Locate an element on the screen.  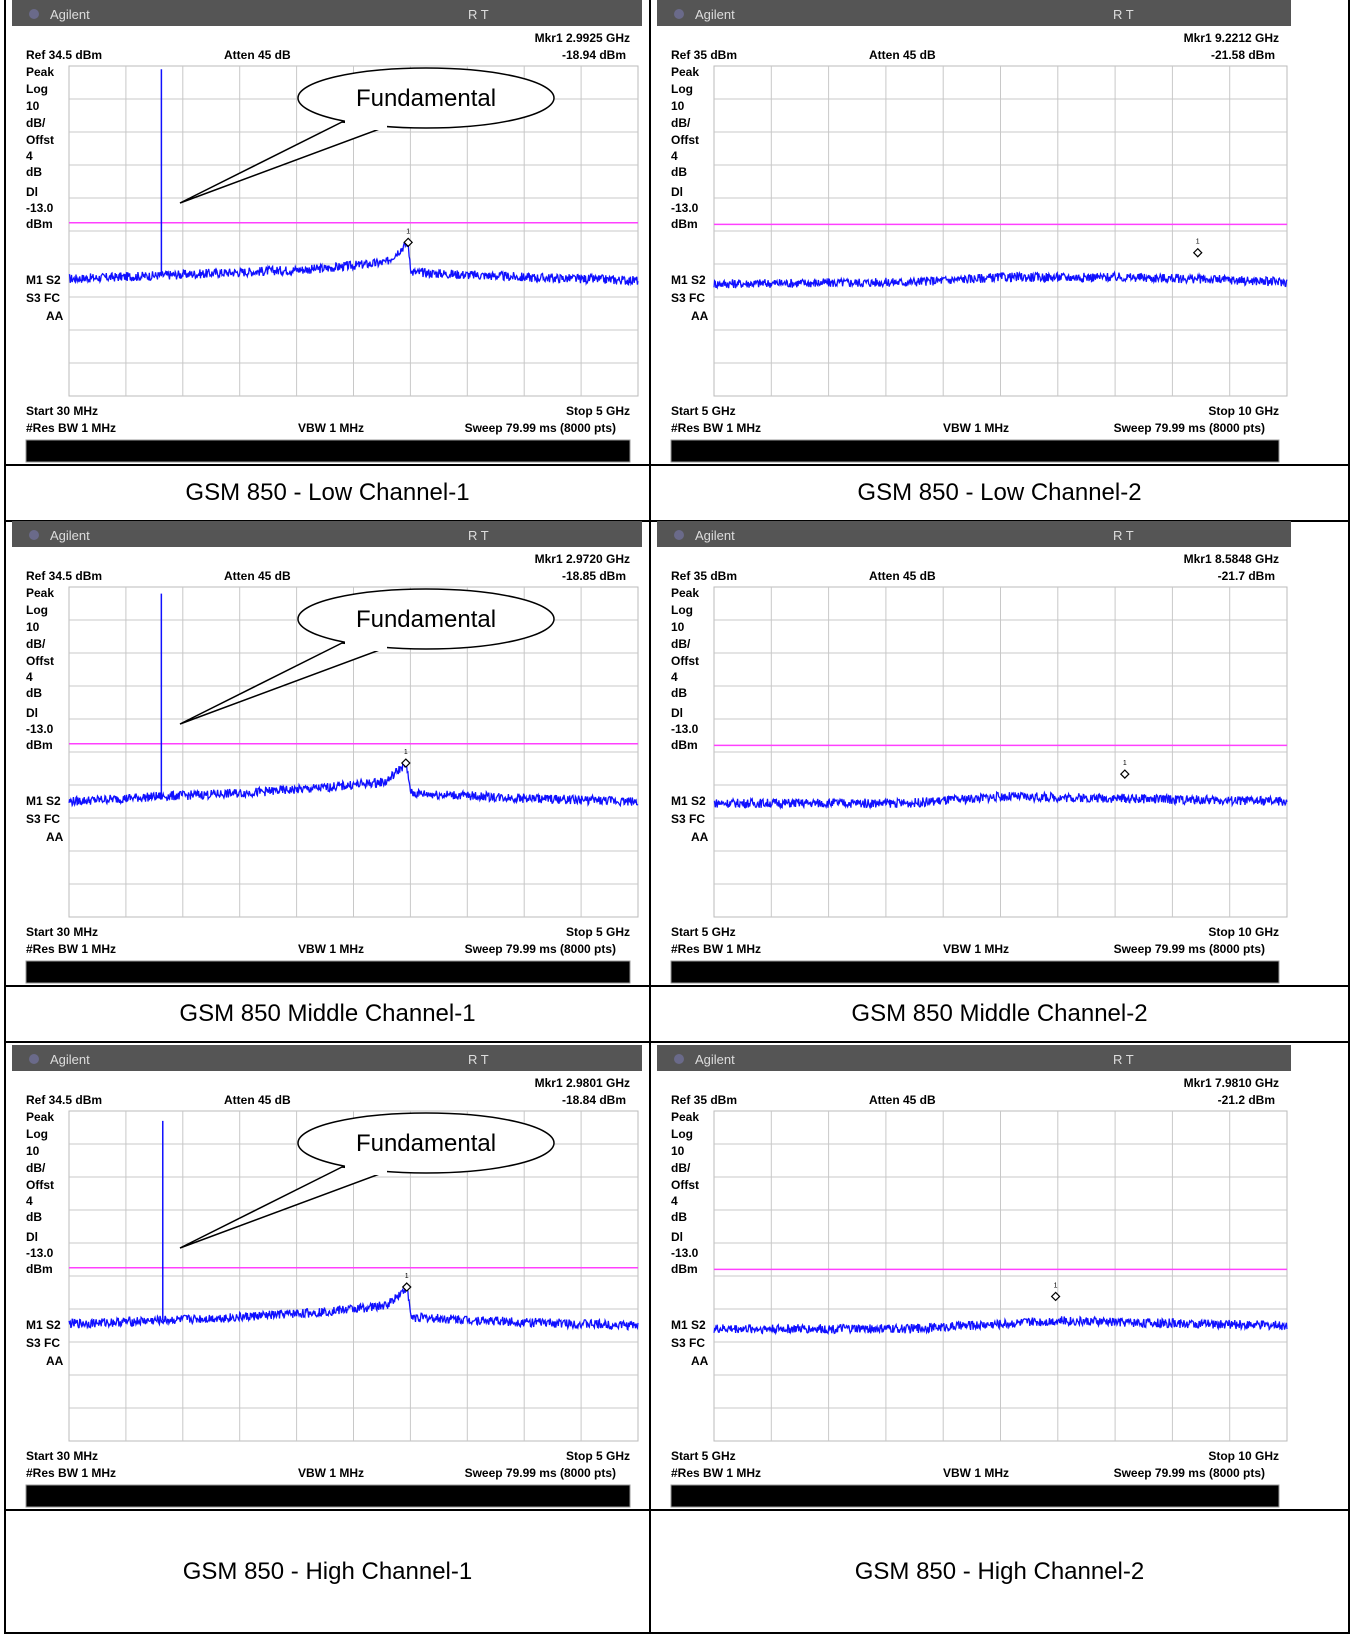
stop-frequency: Stop 10 GHz is located at coordinates (1243, 1456).